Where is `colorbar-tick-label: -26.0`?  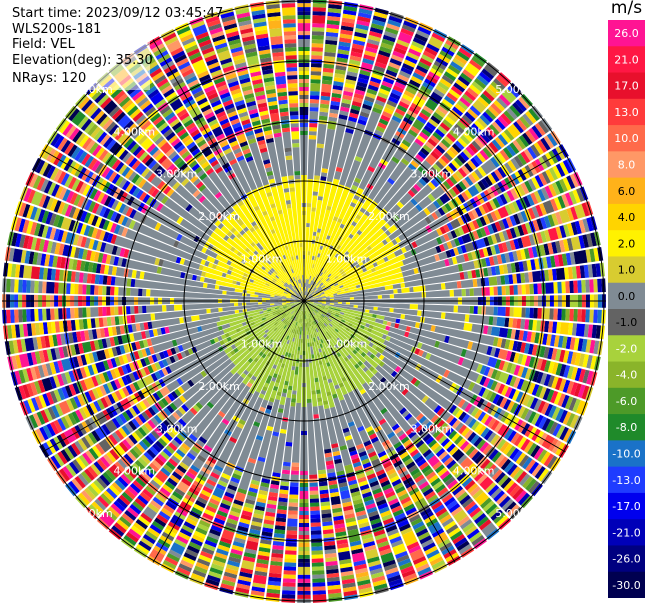
colorbar-tick-label: -26.0 is located at coordinates (626, 559).